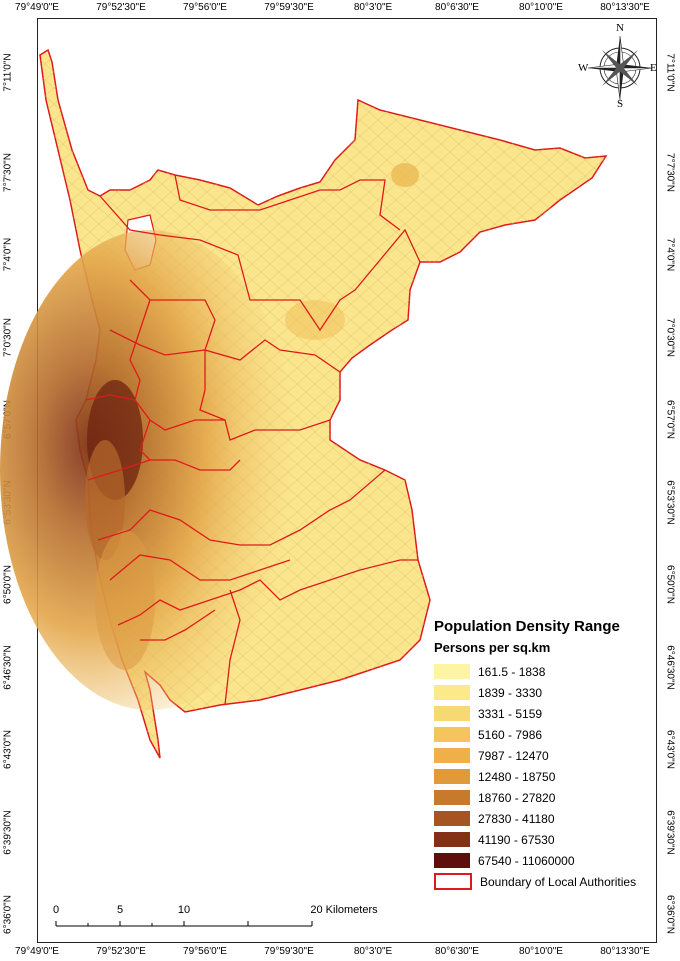 This screenshot has height=961, width=680. Describe the element at coordinates (513, 755) in the screenshot. I see `legend-class-label: 7987 - 12470` at that location.